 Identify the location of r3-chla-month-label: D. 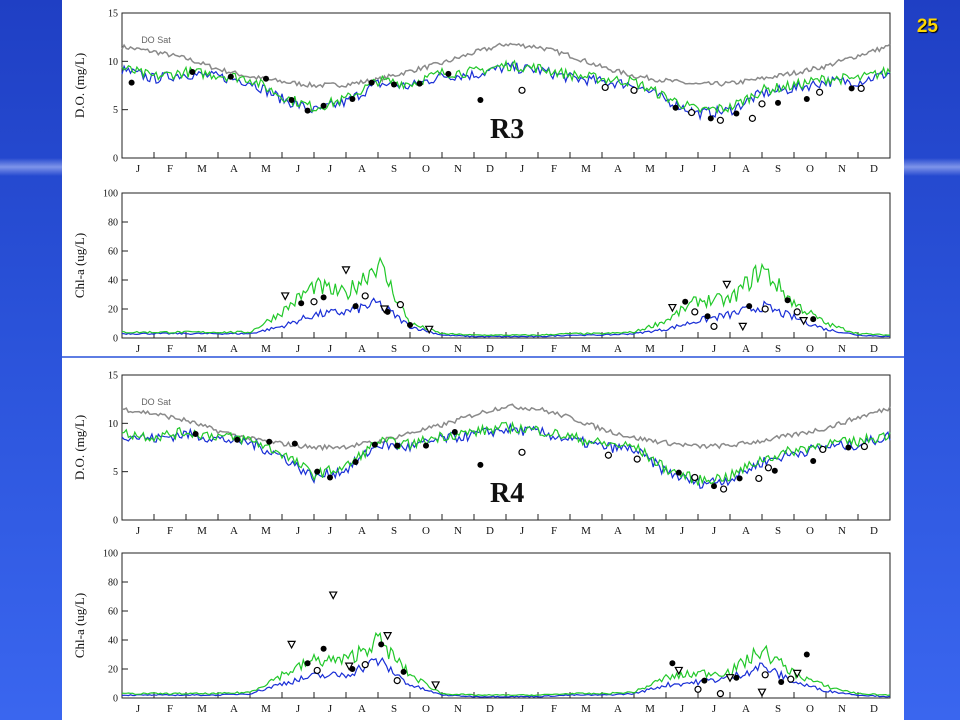
(874, 349).